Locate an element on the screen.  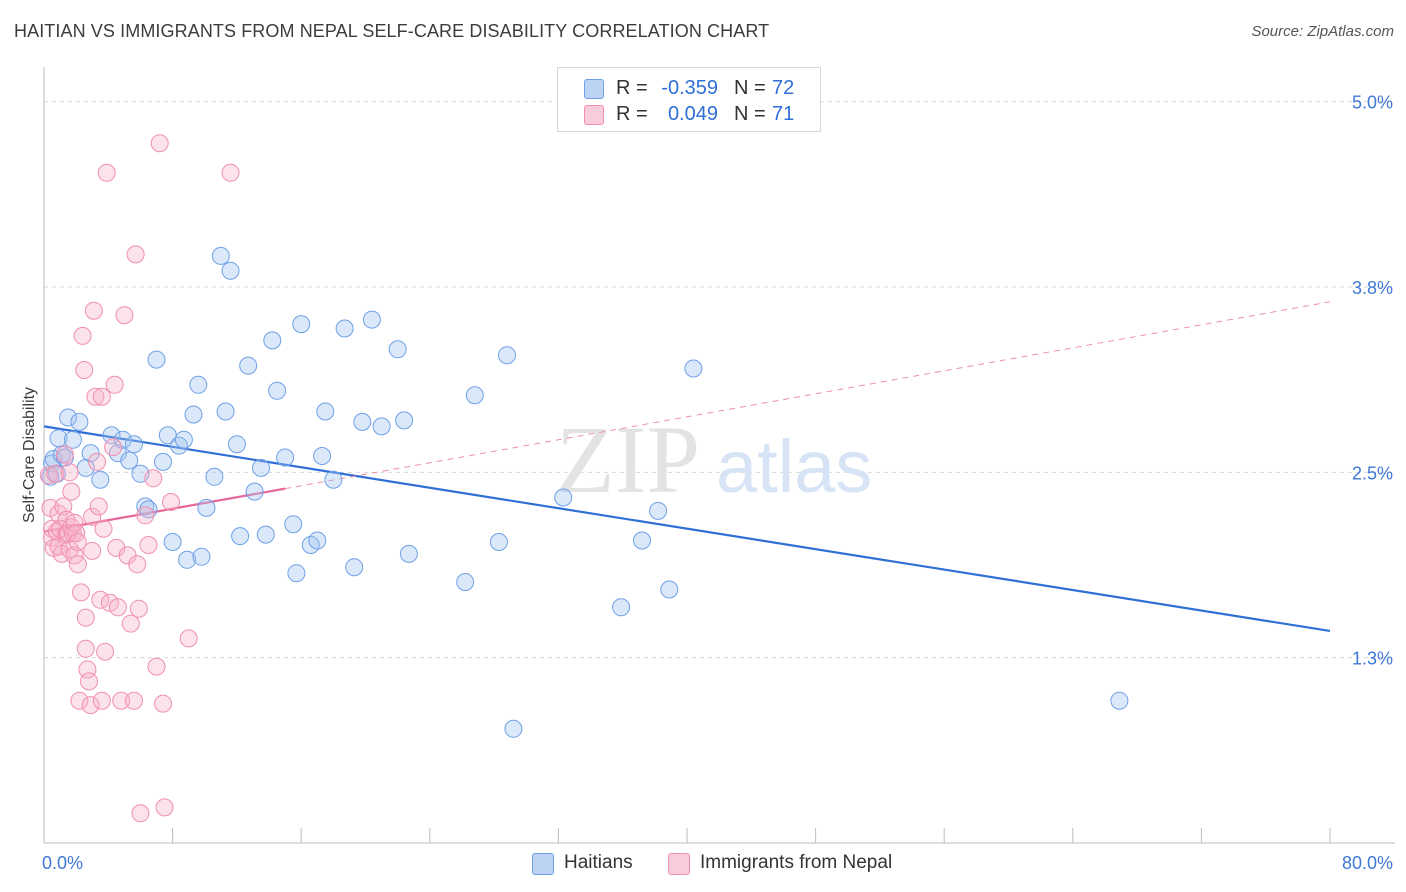
legend: Haitians Immigrants from Nepal is located at coordinates (703, 865).